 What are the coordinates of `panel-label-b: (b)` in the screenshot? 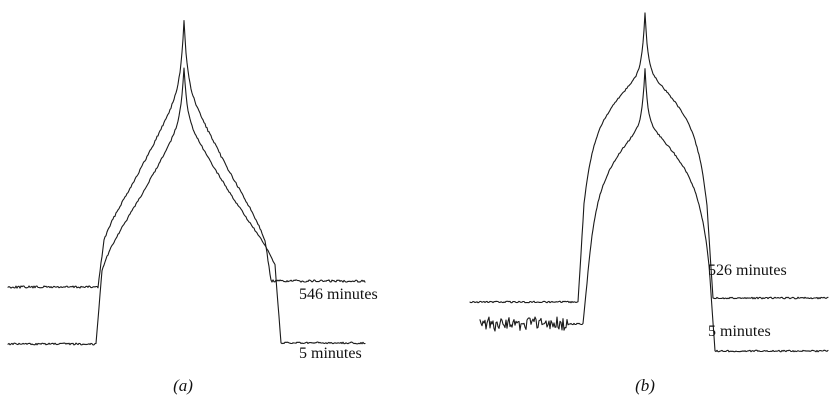 It's located at (645, 385).